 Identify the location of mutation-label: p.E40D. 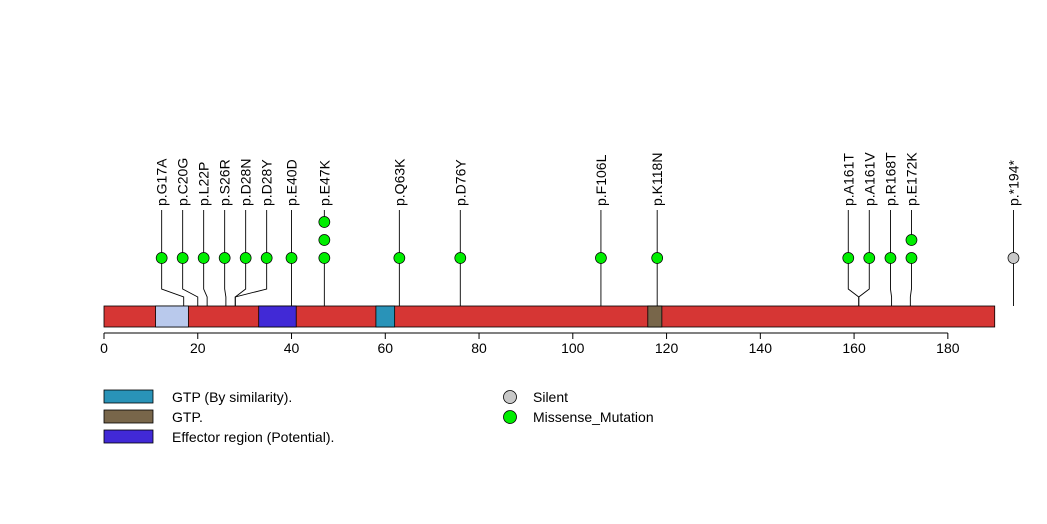
(292, 182).